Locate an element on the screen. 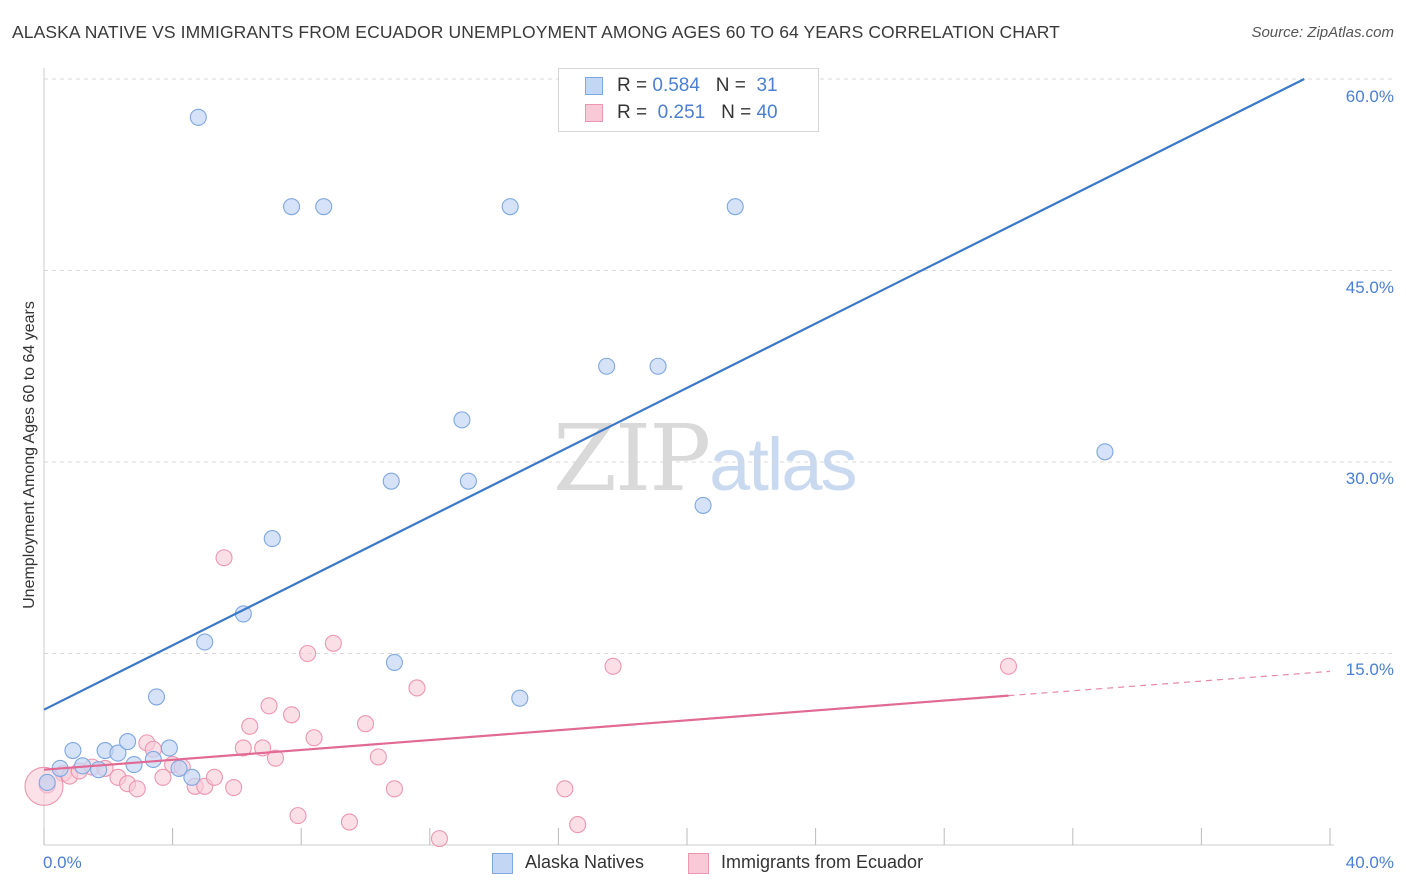 Image resolution: width=1406 pixels, height=892 pixels. x-tick-label-min: 0.0% is located at coordinates (62, 862).